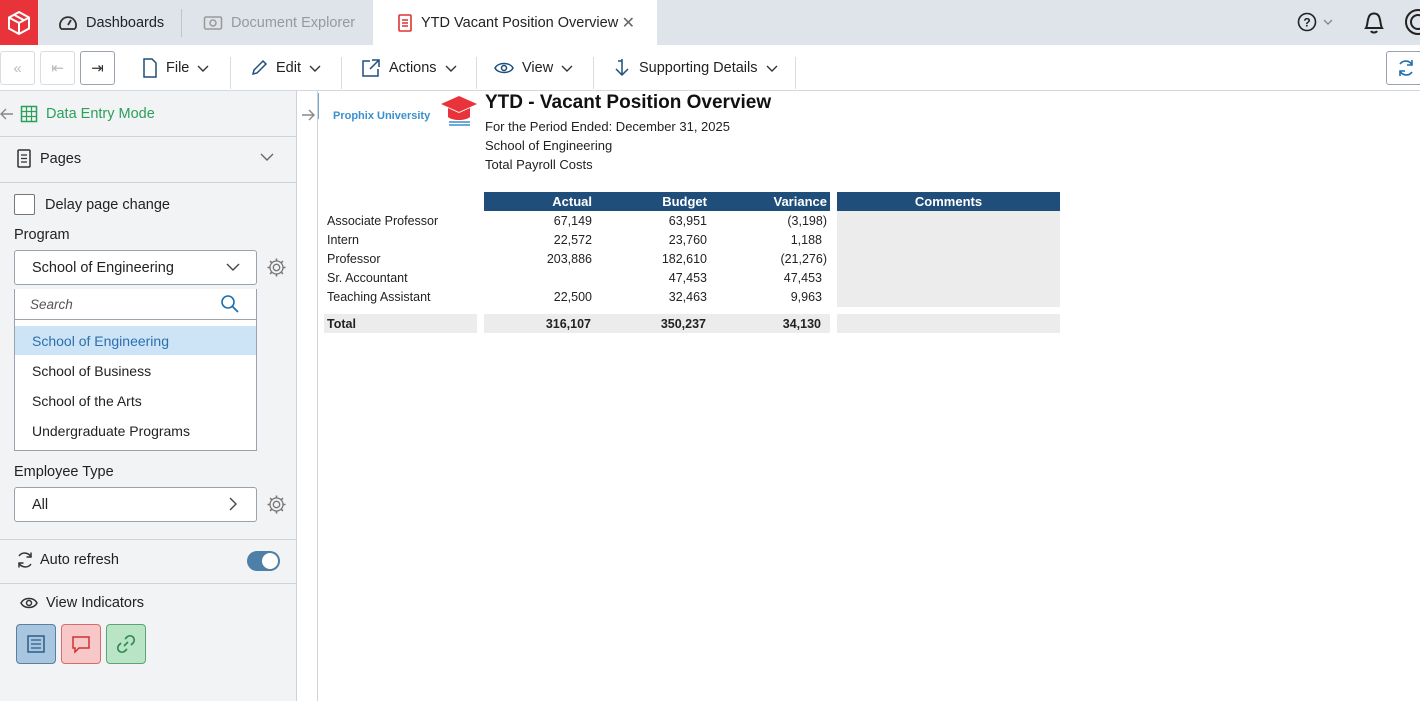  I want to click on list-note-icon, so click(36, 644).